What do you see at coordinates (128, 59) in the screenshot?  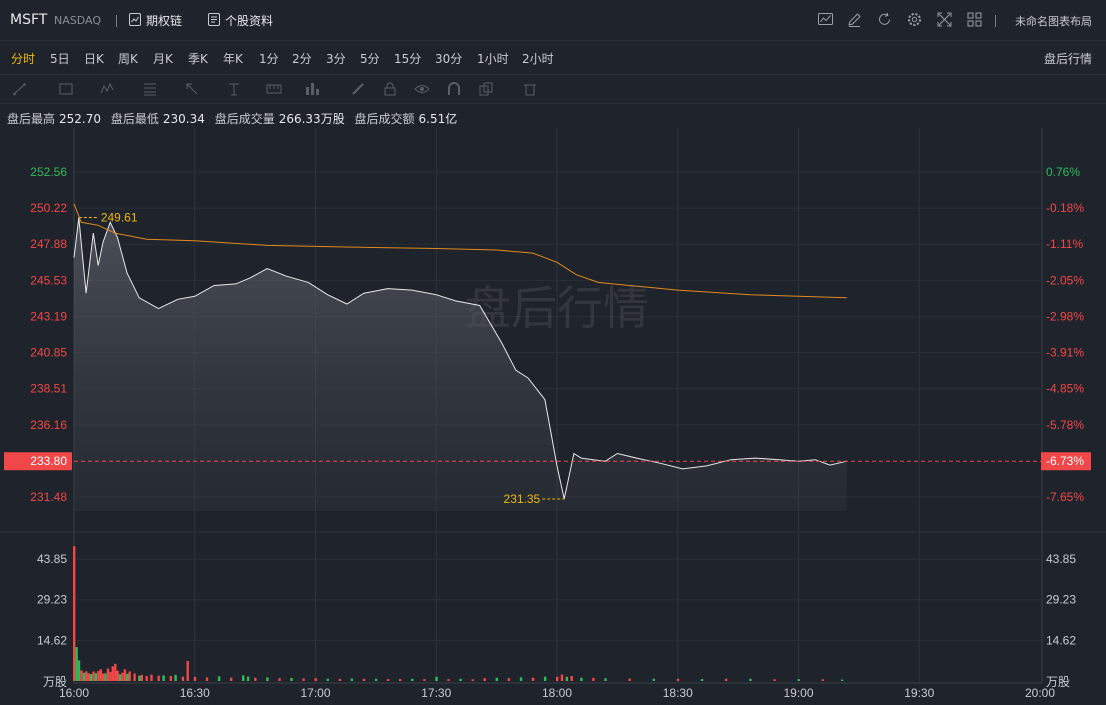 I see `period-tab-3: 周K` at bounding box center [128, 59].